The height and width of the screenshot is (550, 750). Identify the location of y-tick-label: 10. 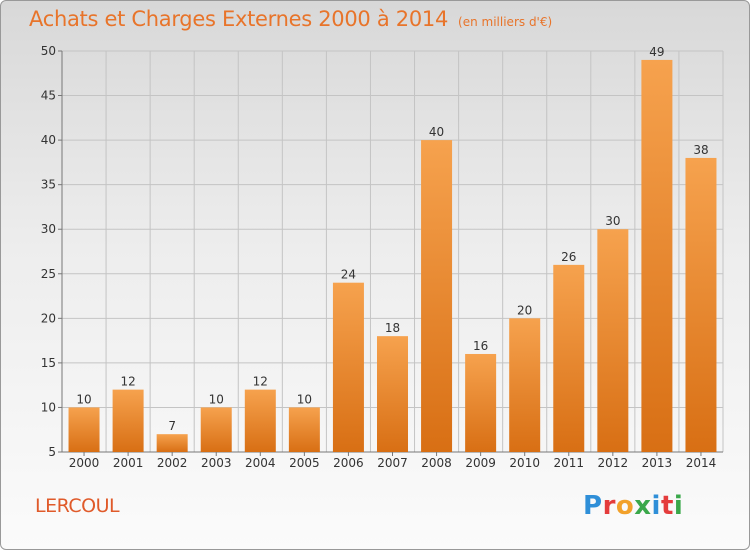
(48, 407).